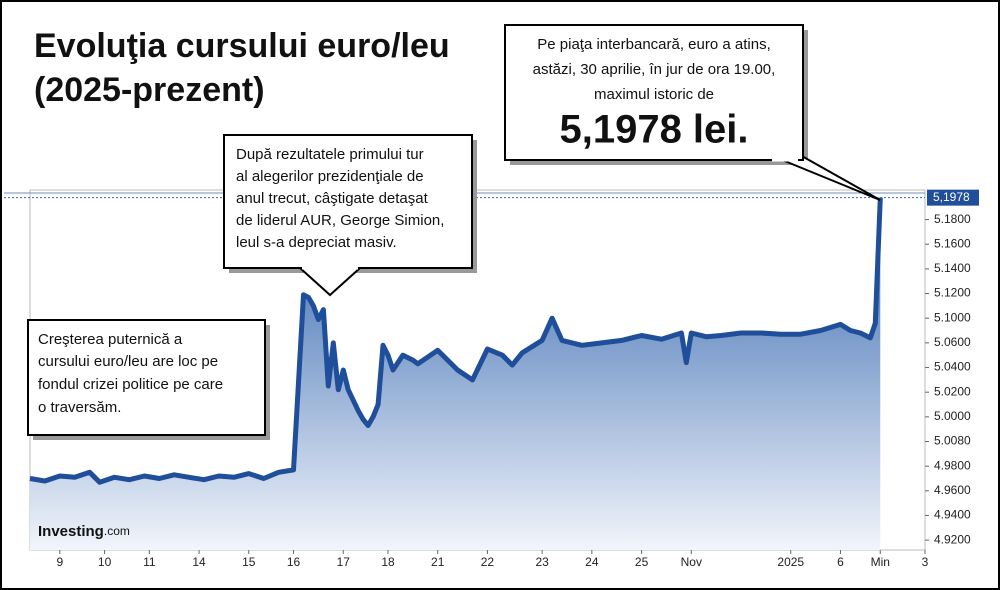 The height and width of the screenshot is (590, 1000). I want to click on x-tick-label: 18, so click(388, 562).